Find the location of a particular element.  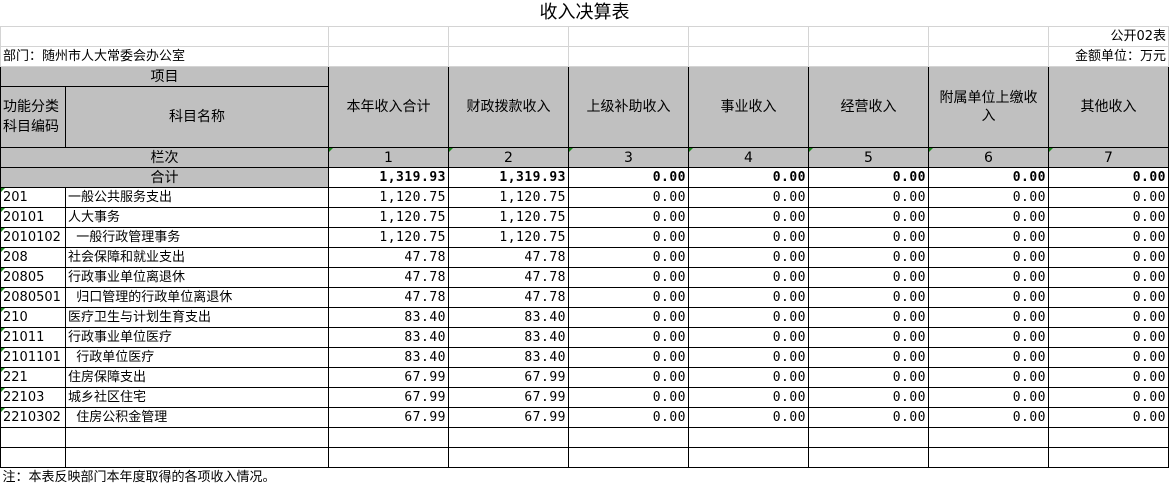

department-label: 部门：随州市人大常委会办公室 is located at coordinates (165, 57).